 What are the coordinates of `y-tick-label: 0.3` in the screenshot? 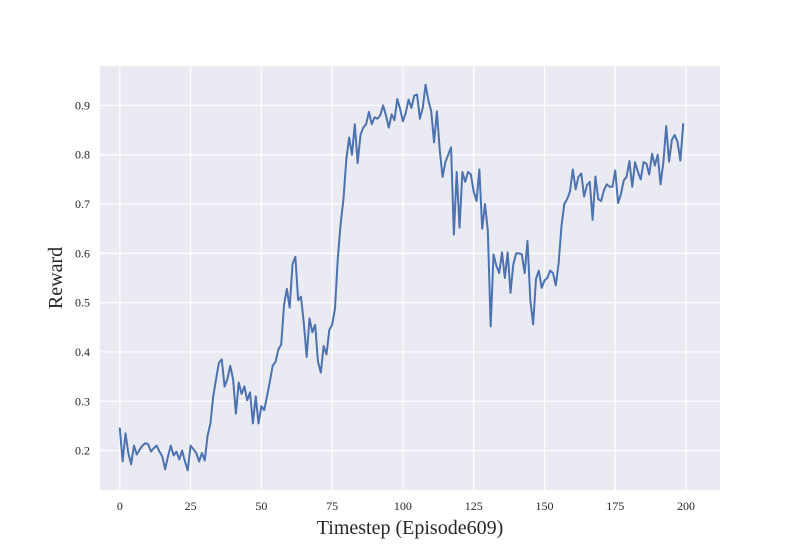 It's located at (82, 401).